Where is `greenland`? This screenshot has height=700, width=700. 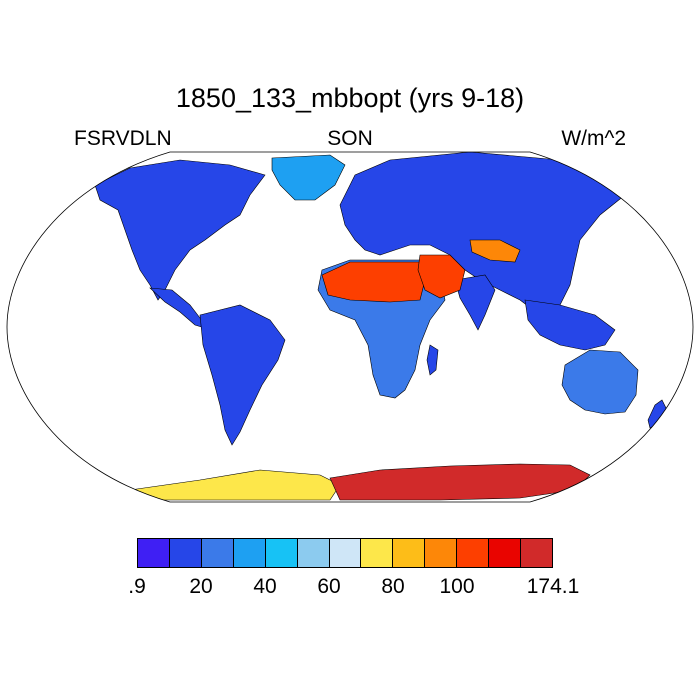 greenland is located at coordinates (308, 177).